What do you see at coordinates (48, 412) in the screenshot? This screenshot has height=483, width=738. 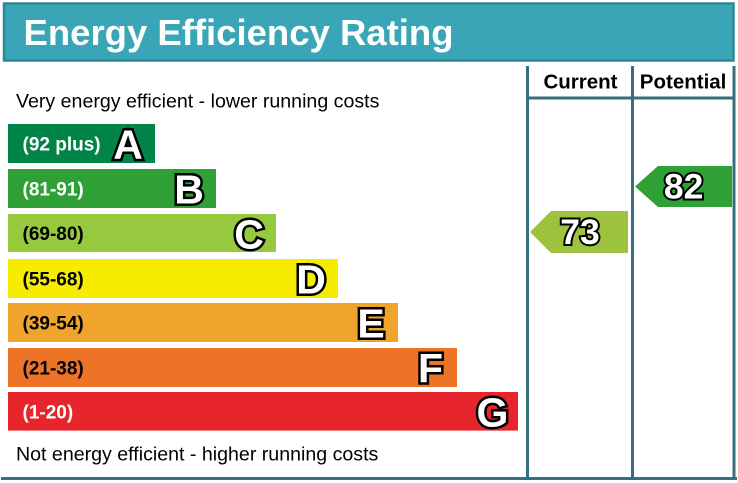 I see `svg-text: (1-20)` at bounding box center [48, 412].